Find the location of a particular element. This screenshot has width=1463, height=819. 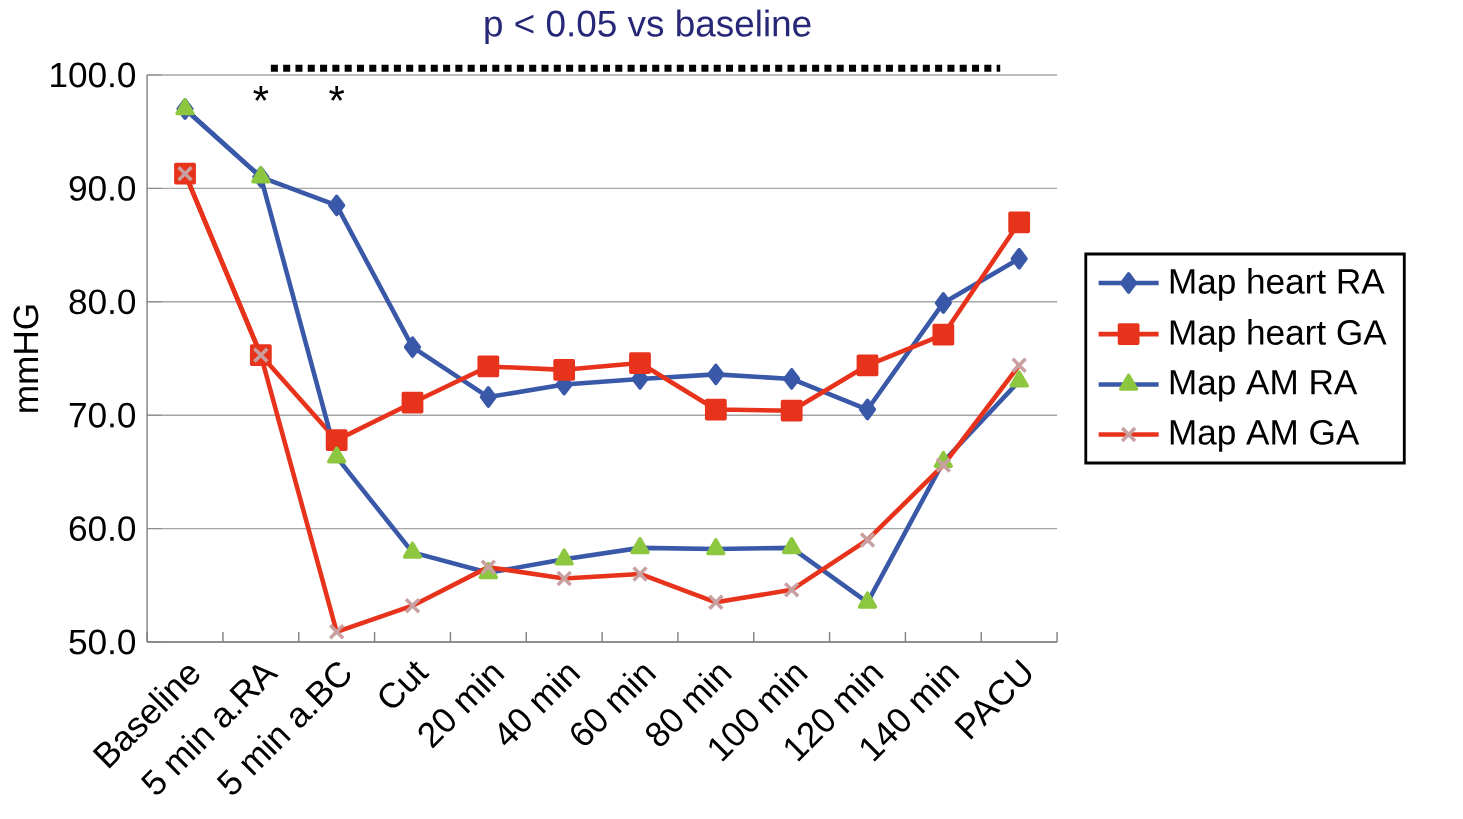

y-tick-label: 100.0 is located at coordinates (93, 75).